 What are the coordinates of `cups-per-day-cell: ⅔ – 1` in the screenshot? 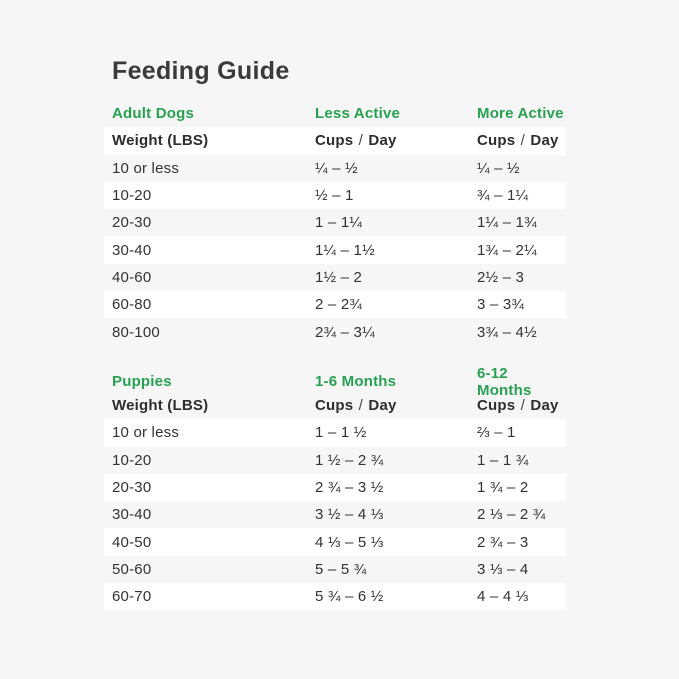 It's located at (496, 433).